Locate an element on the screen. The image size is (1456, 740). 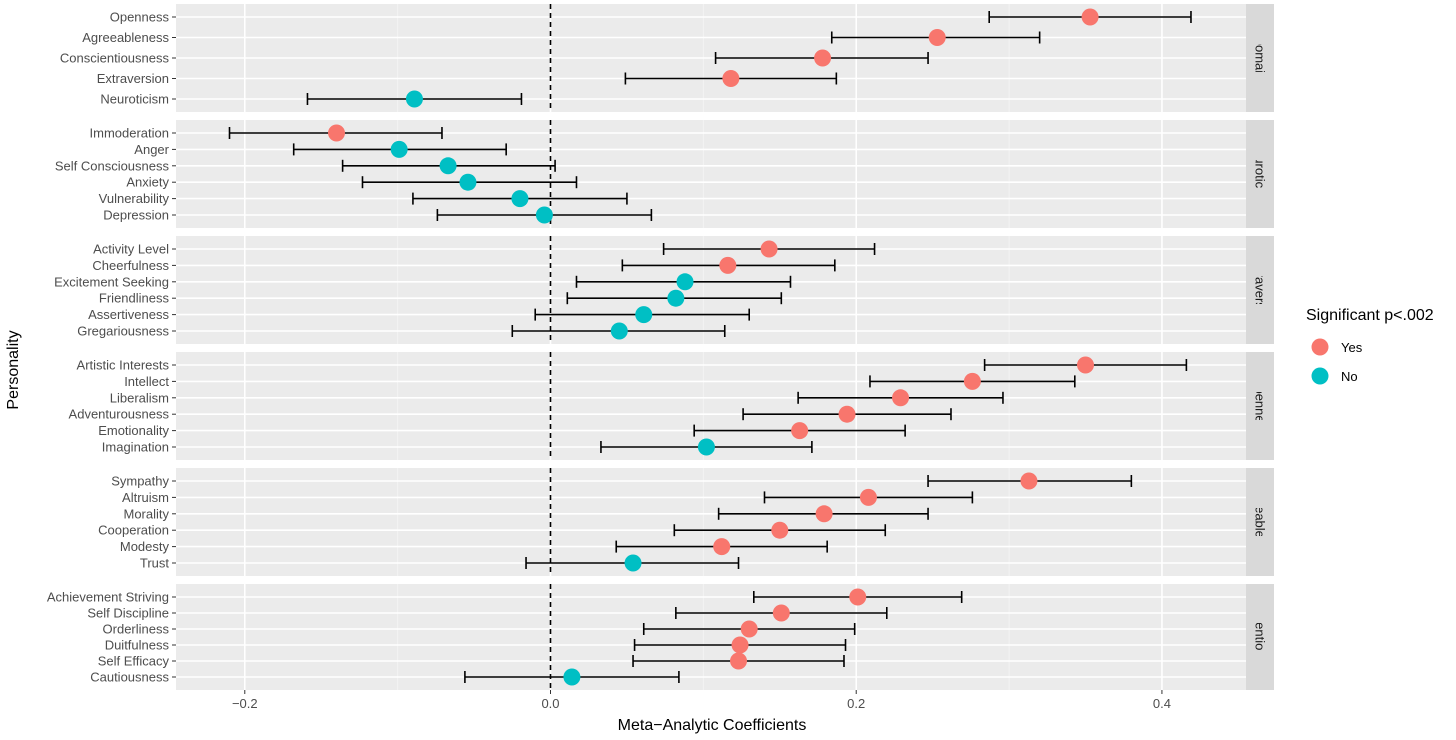
y-tick-label: Self Efficacy is located at coordinates (134, 661).